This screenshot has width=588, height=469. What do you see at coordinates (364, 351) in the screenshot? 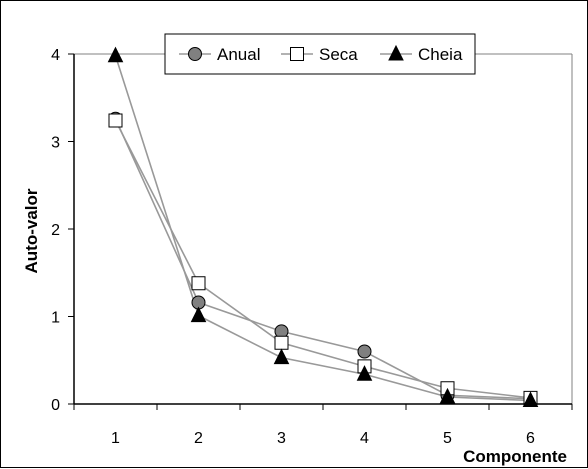
I see `data-point-anual` at bounding box center [364, 351].